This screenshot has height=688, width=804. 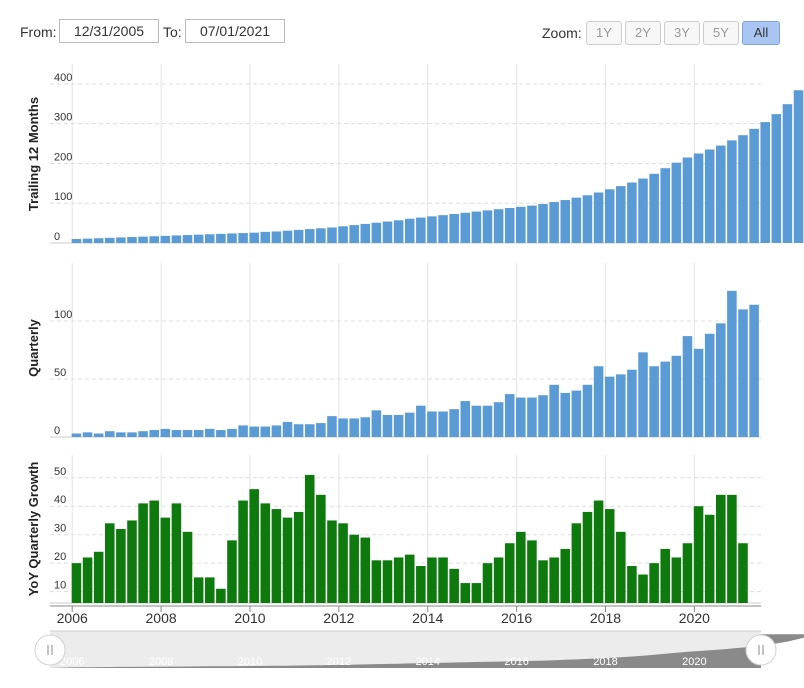 I want to click on zoom-5y-button: 5Y, so click(x=721, y=33).